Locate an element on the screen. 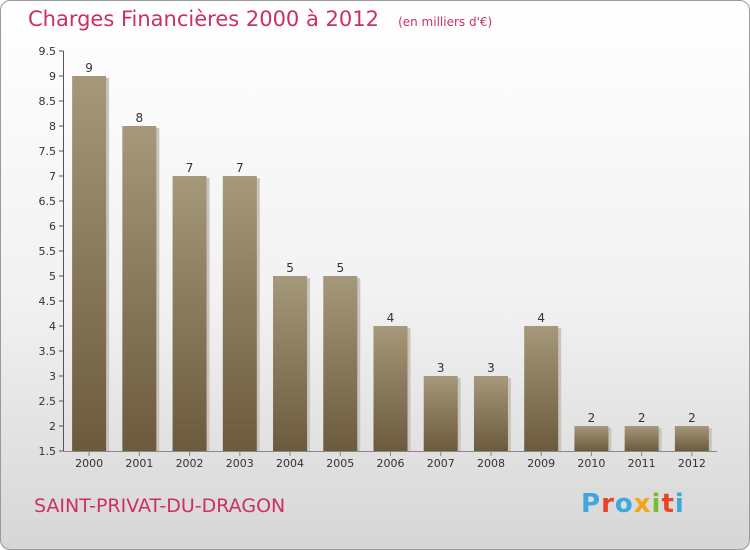 Image resolution: width=750 pixels, height=550 pixels. x-tick-label: 2003 is located at coordinates (240, 463).